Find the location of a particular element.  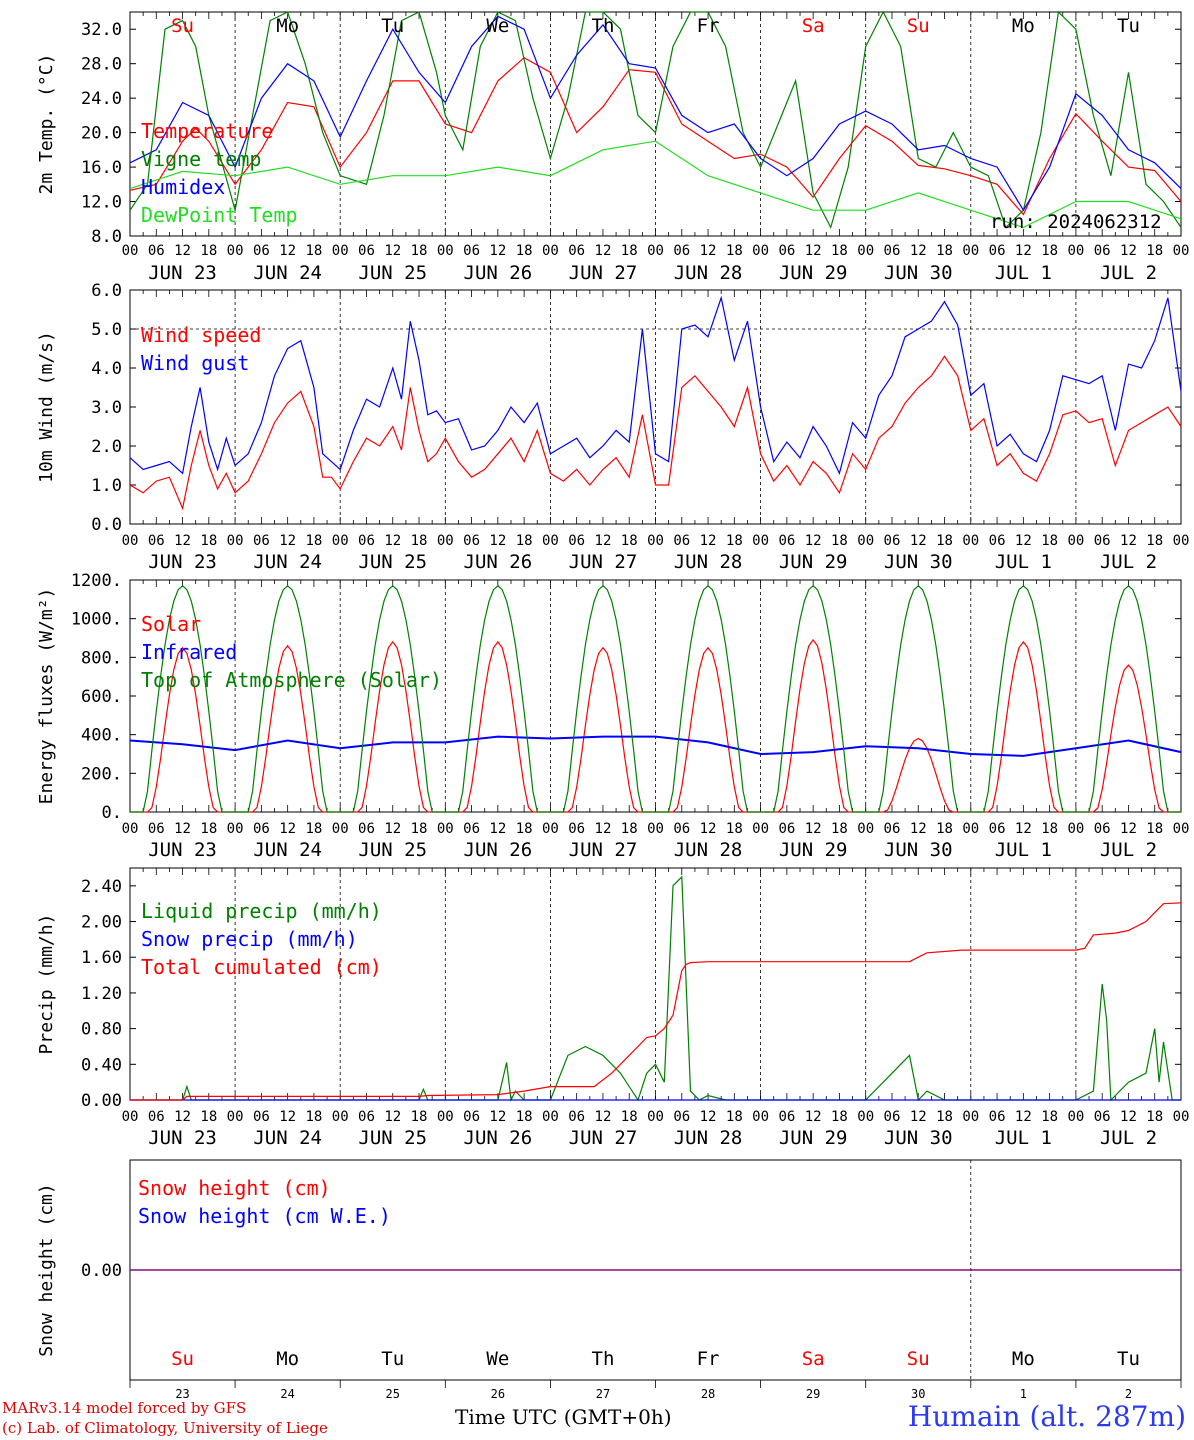

y-tick-label: 400. is located at coordinates (101, 736).